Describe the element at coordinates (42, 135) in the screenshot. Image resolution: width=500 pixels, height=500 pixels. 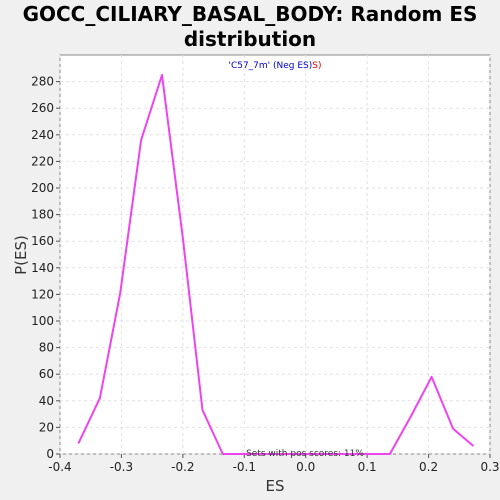
I see `y-tick-label: 240` at that location.